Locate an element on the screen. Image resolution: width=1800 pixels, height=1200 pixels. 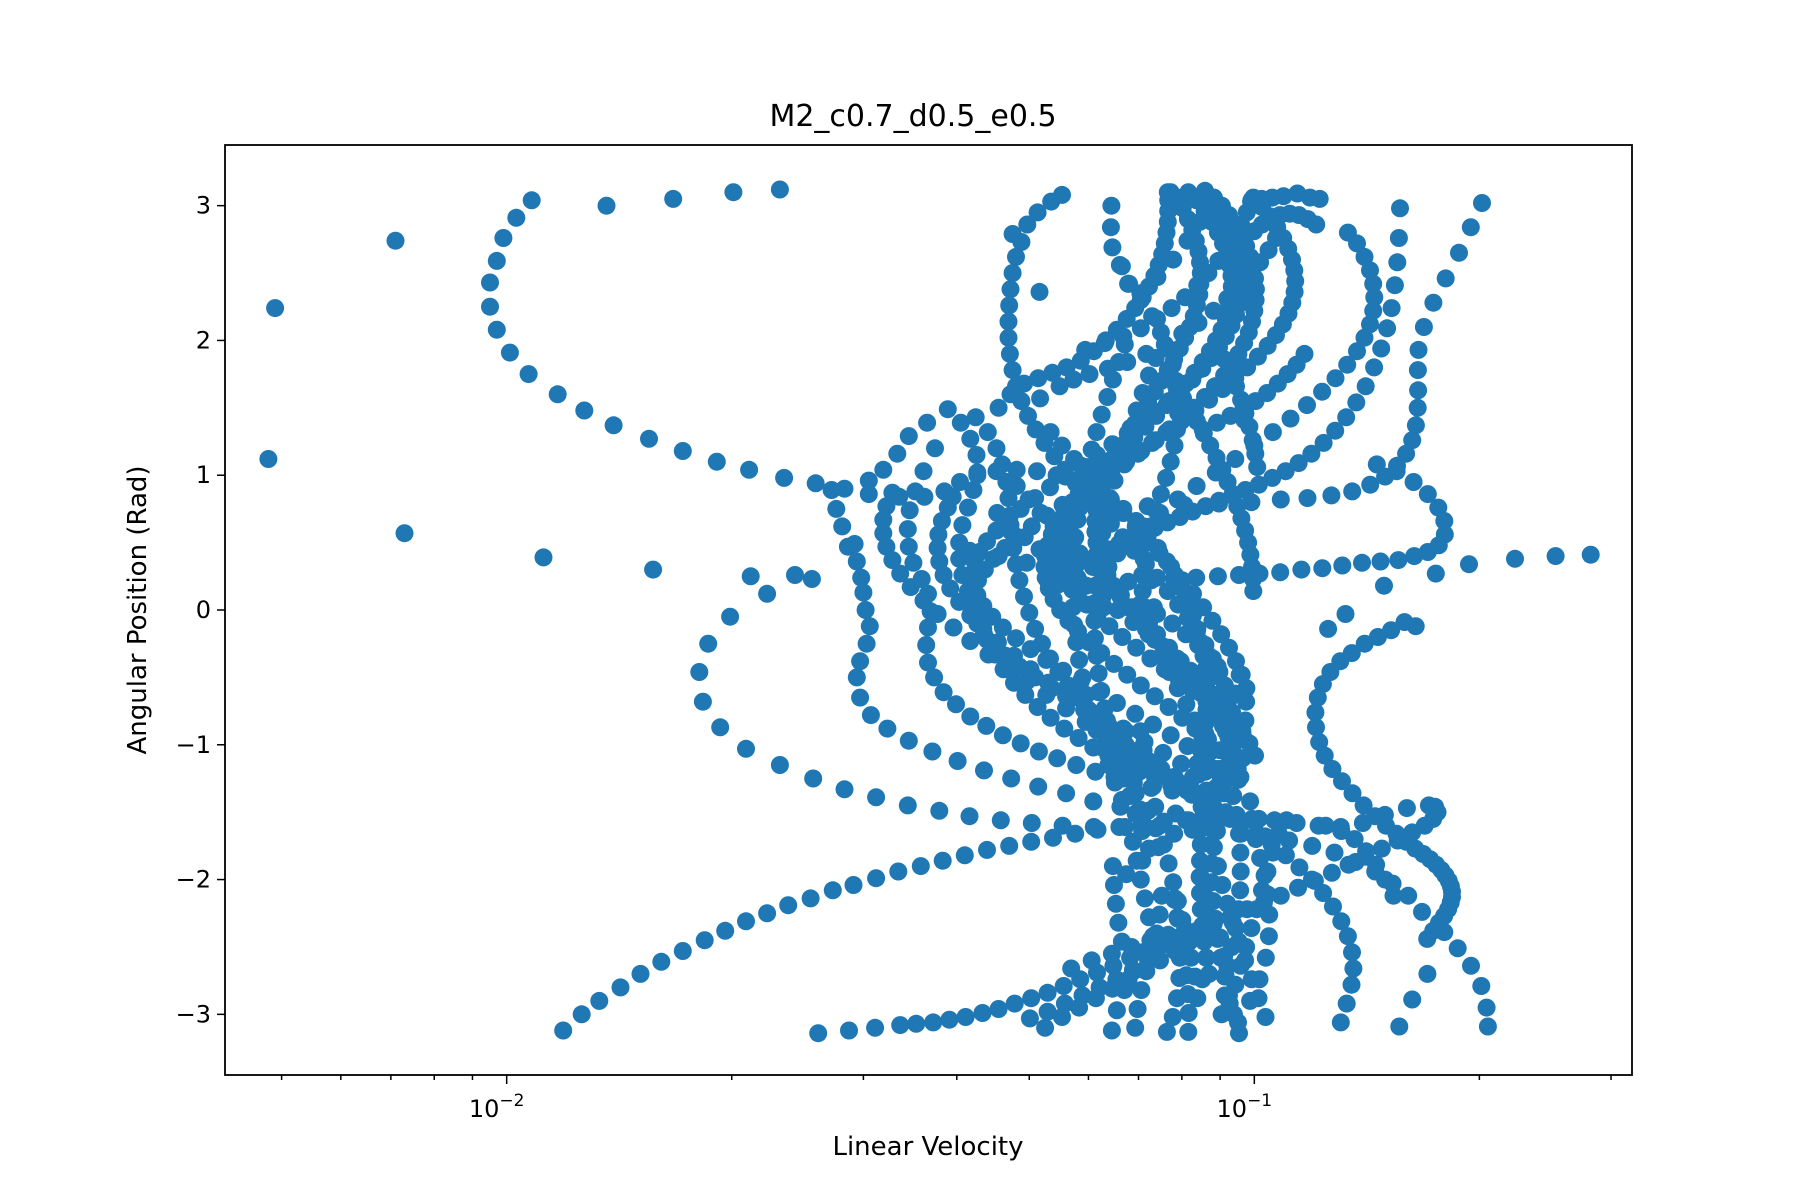
y-axis: 3 2 1 0 −1 −2 −3 is located at coordinates (200, 610).